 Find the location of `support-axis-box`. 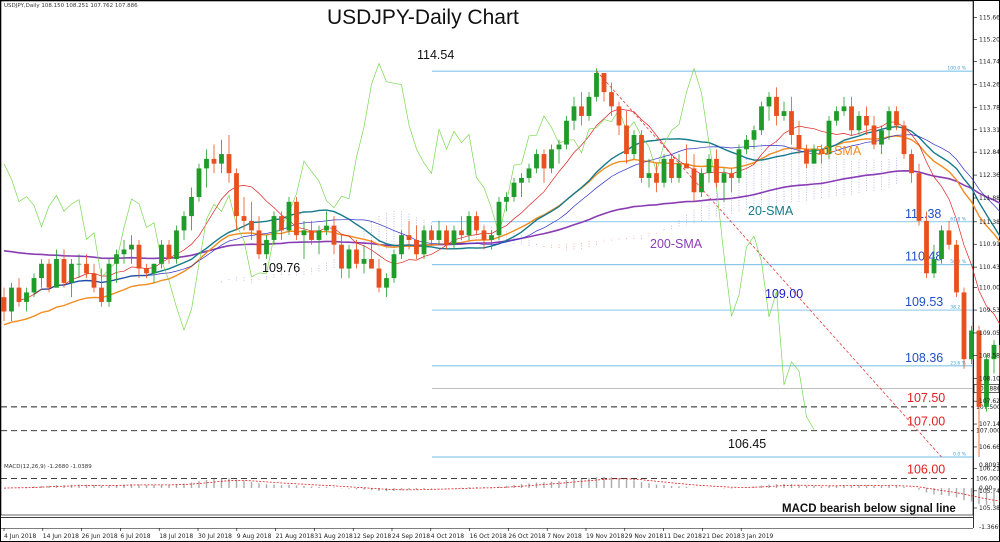

support-axis-box is located at coordinates (986, 430).